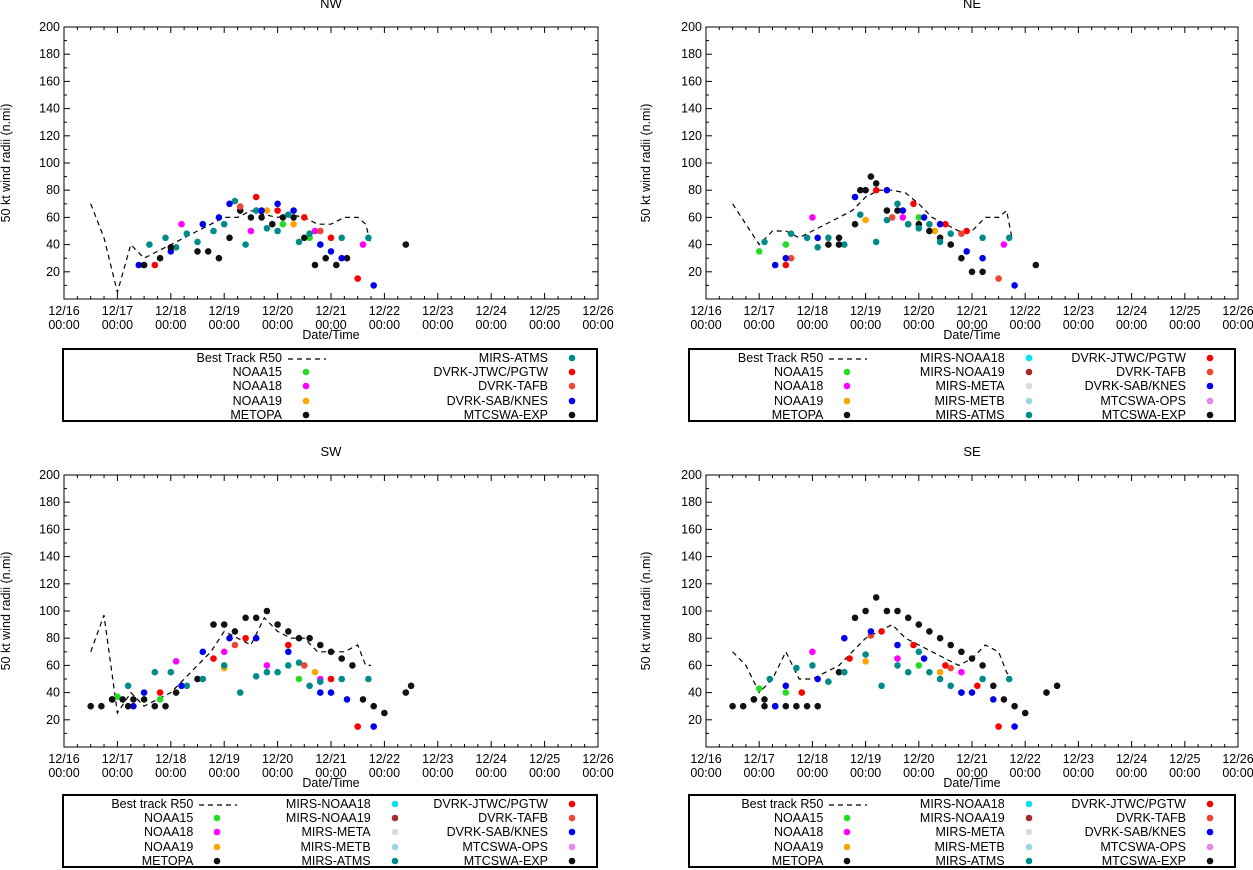 This screenshot has width=1253, height=870. I want to click on point-noaa18, so click(267, 665).